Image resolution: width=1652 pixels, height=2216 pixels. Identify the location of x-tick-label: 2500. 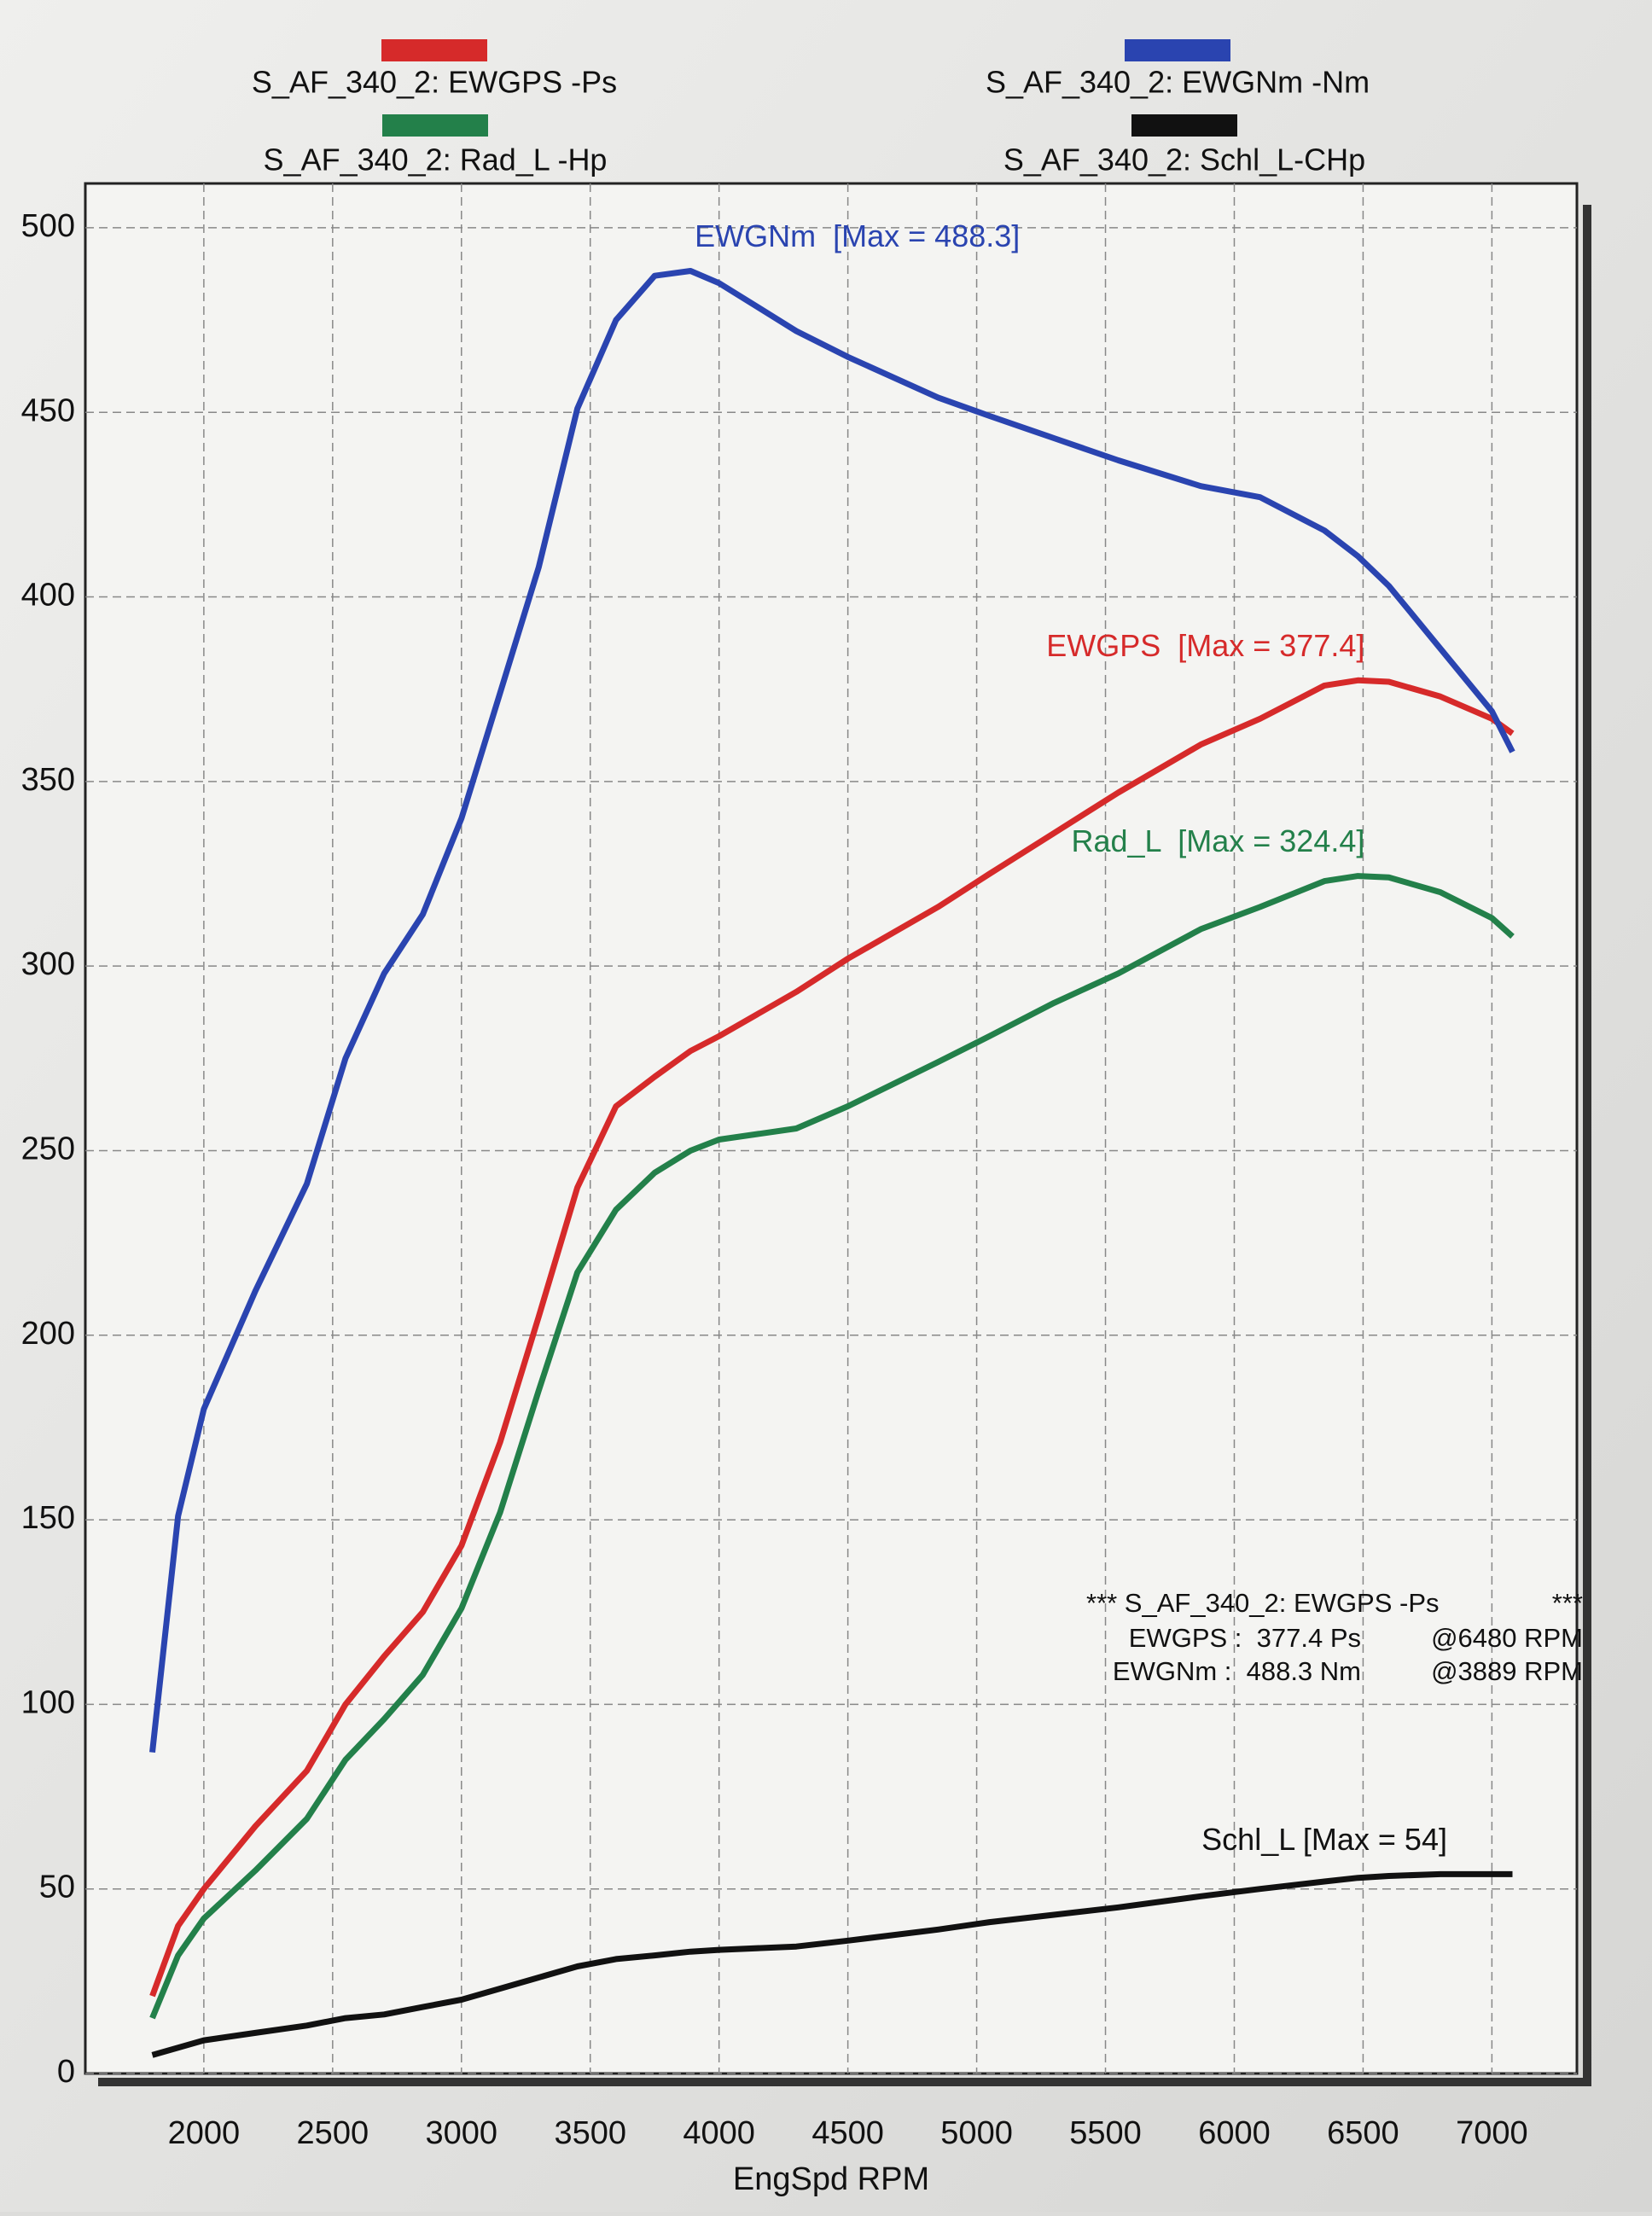
(333, 2133).